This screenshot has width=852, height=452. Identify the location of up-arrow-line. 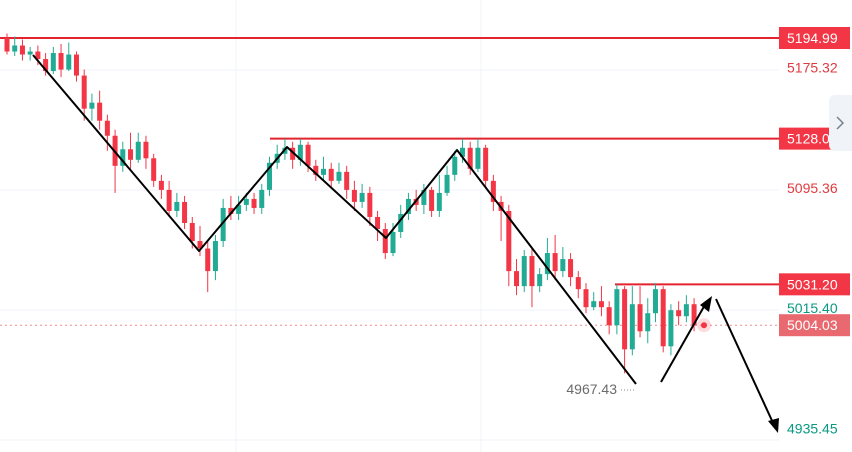
(683, 342).